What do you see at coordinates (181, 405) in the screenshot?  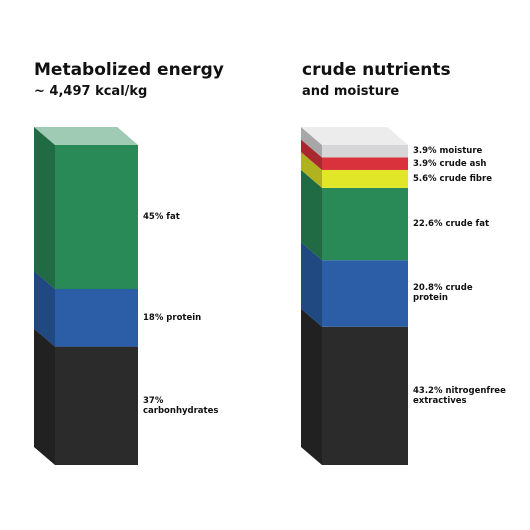 I see `value-label: 37% carbonhydrates` at bounding box center [181, 405].